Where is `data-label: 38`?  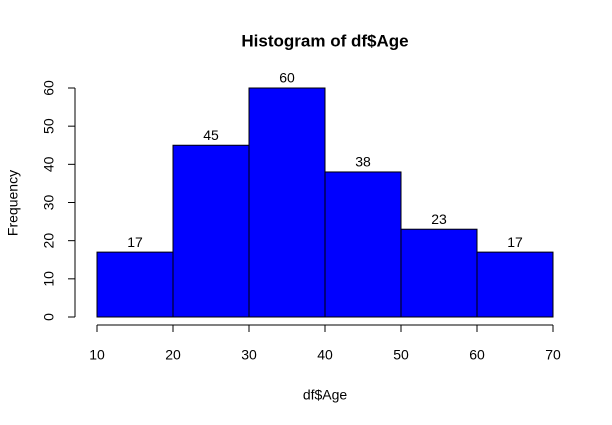
data-label: 38 is located at coordinates (363, 162).